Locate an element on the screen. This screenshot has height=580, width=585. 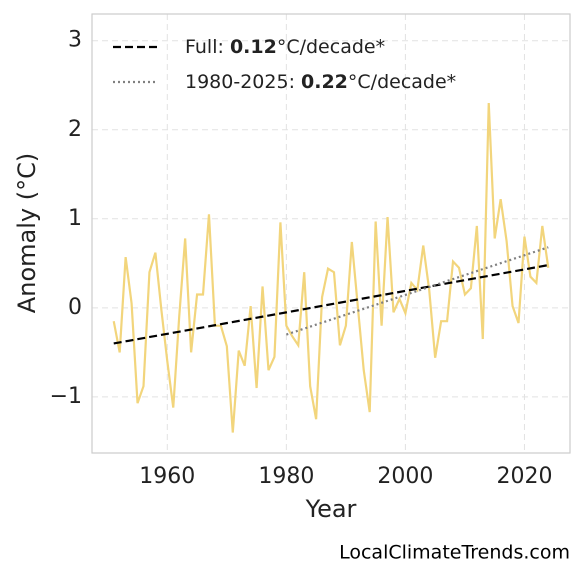
source: LocalClimateTrends.com is located at coordinates (454, 553).